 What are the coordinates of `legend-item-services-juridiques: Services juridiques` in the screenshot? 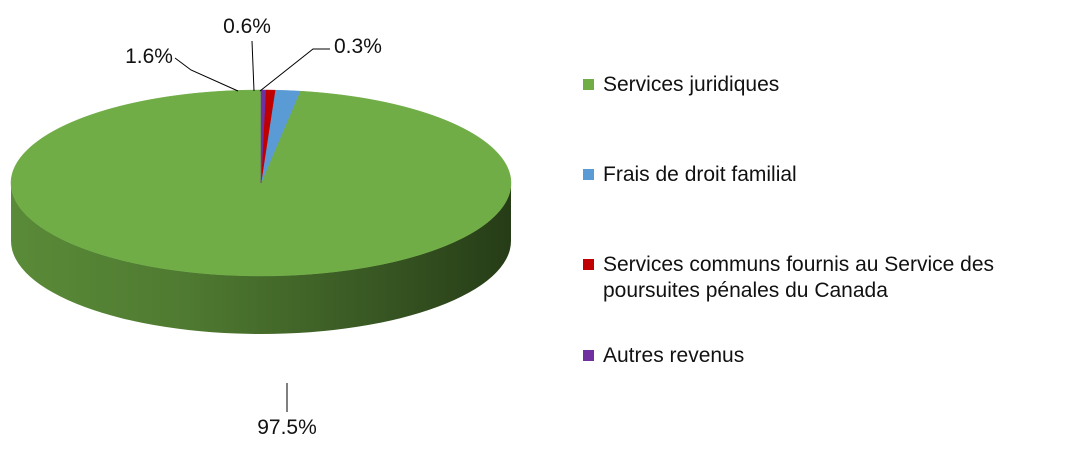 It's located at (681, 85).